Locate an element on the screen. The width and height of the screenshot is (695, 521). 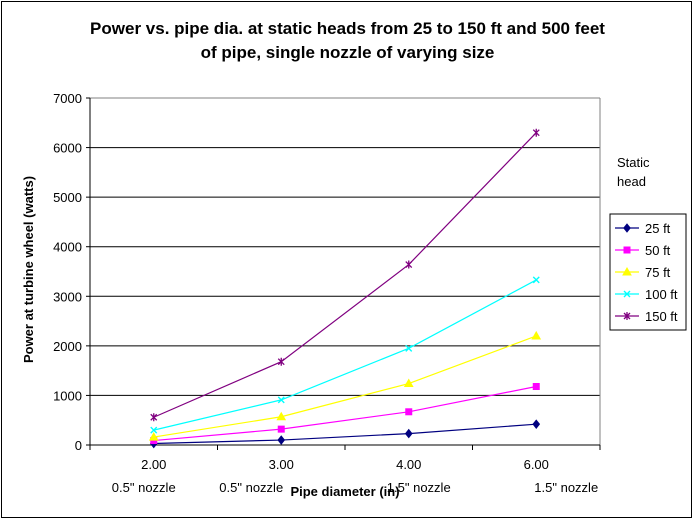
x-tick-label: 6.00 is located at coordinates (536, 464).